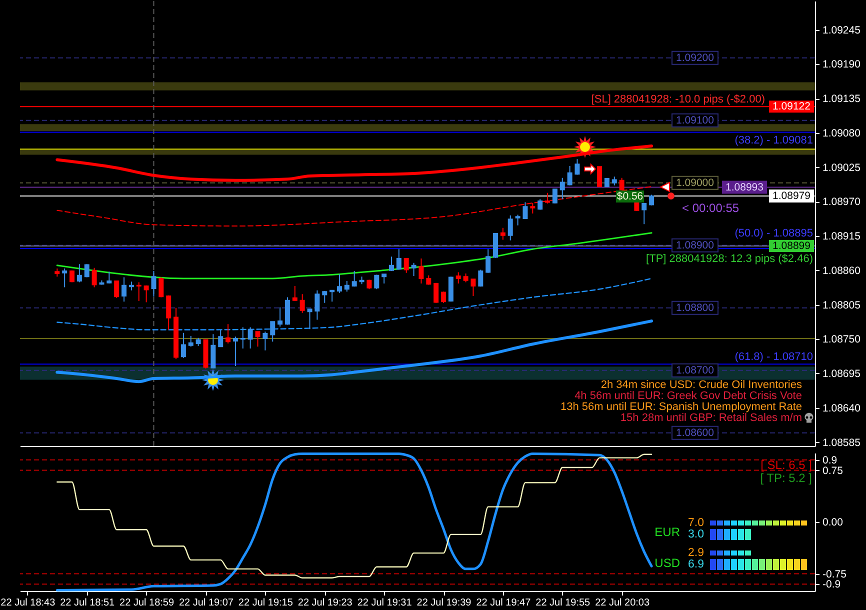  What do you see at coordinates (841, 64) in the screenshot?
I see `y-tick-label: 1.09190` at bounding box center [841, 64].